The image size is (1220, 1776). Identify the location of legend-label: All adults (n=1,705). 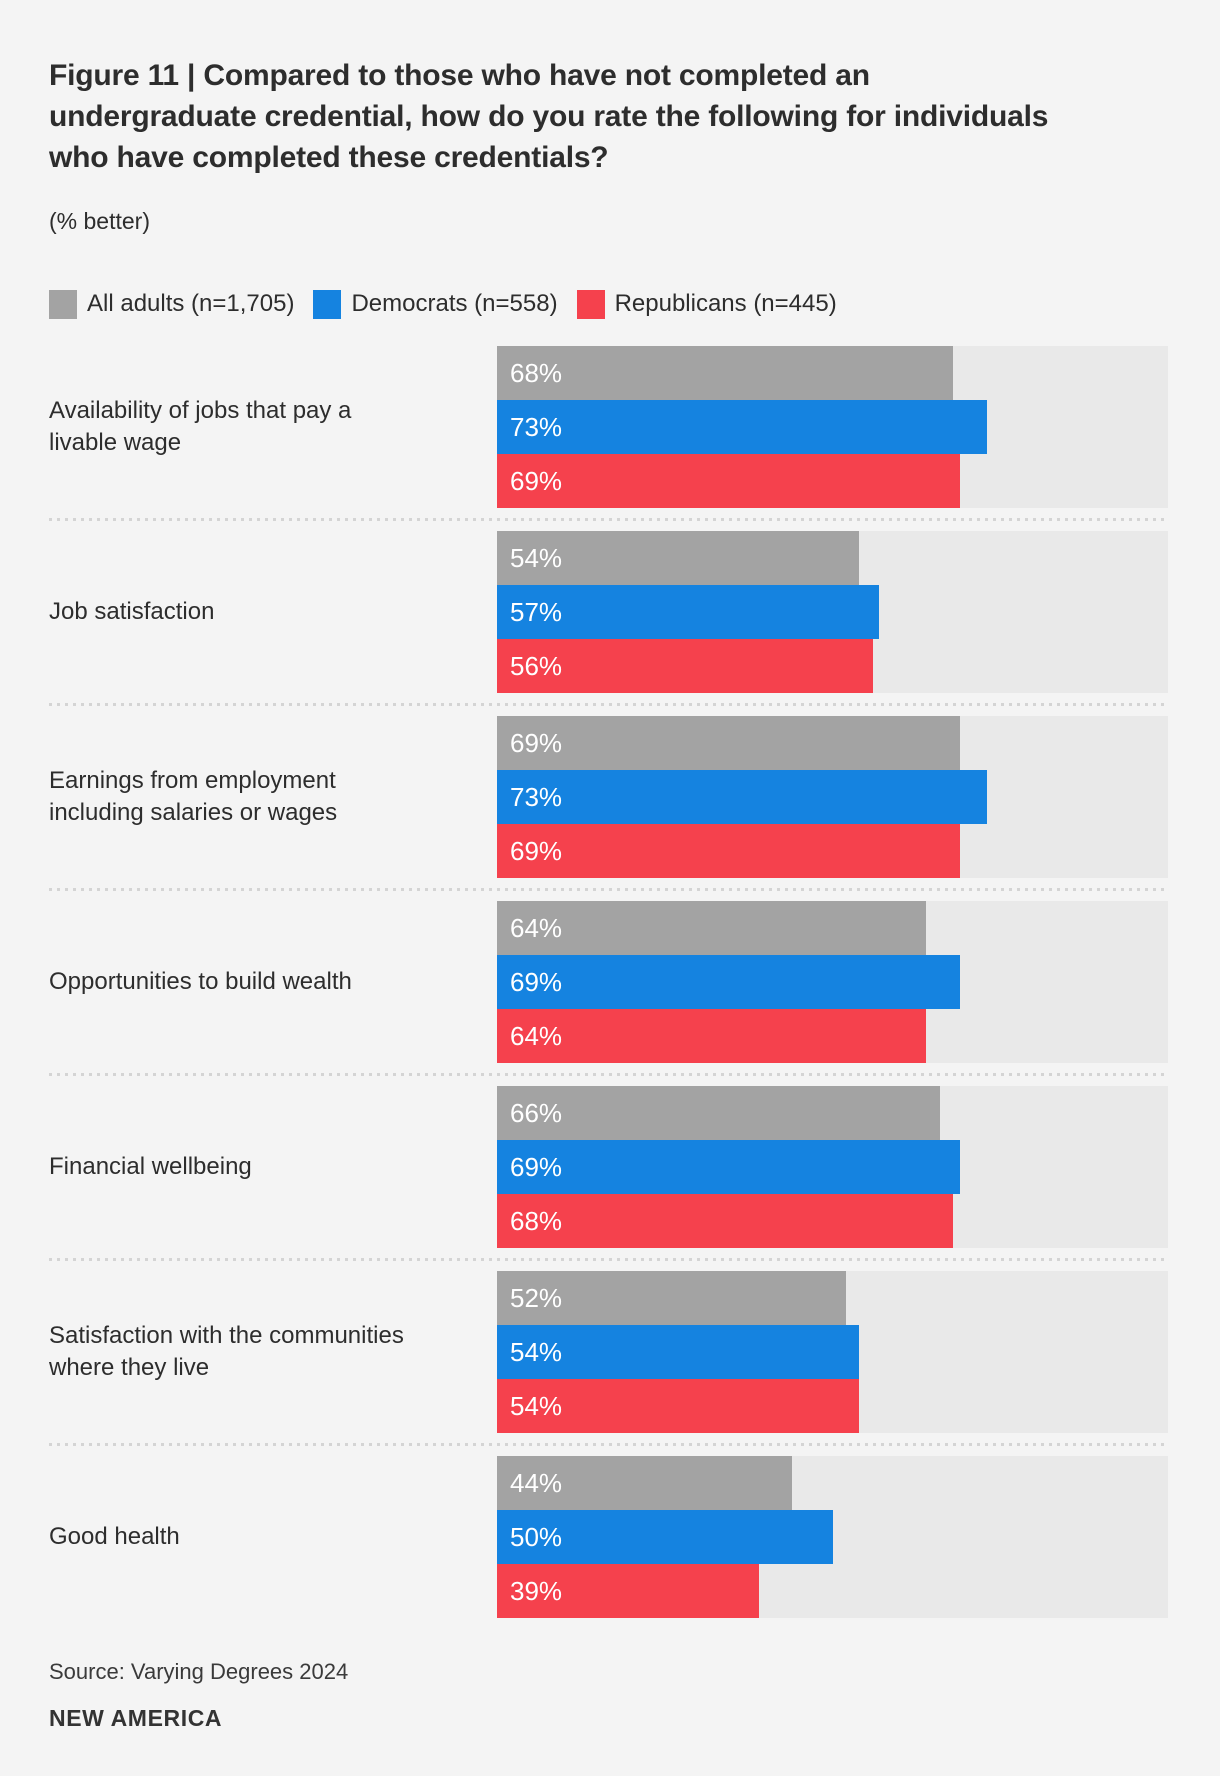
(191, 303).